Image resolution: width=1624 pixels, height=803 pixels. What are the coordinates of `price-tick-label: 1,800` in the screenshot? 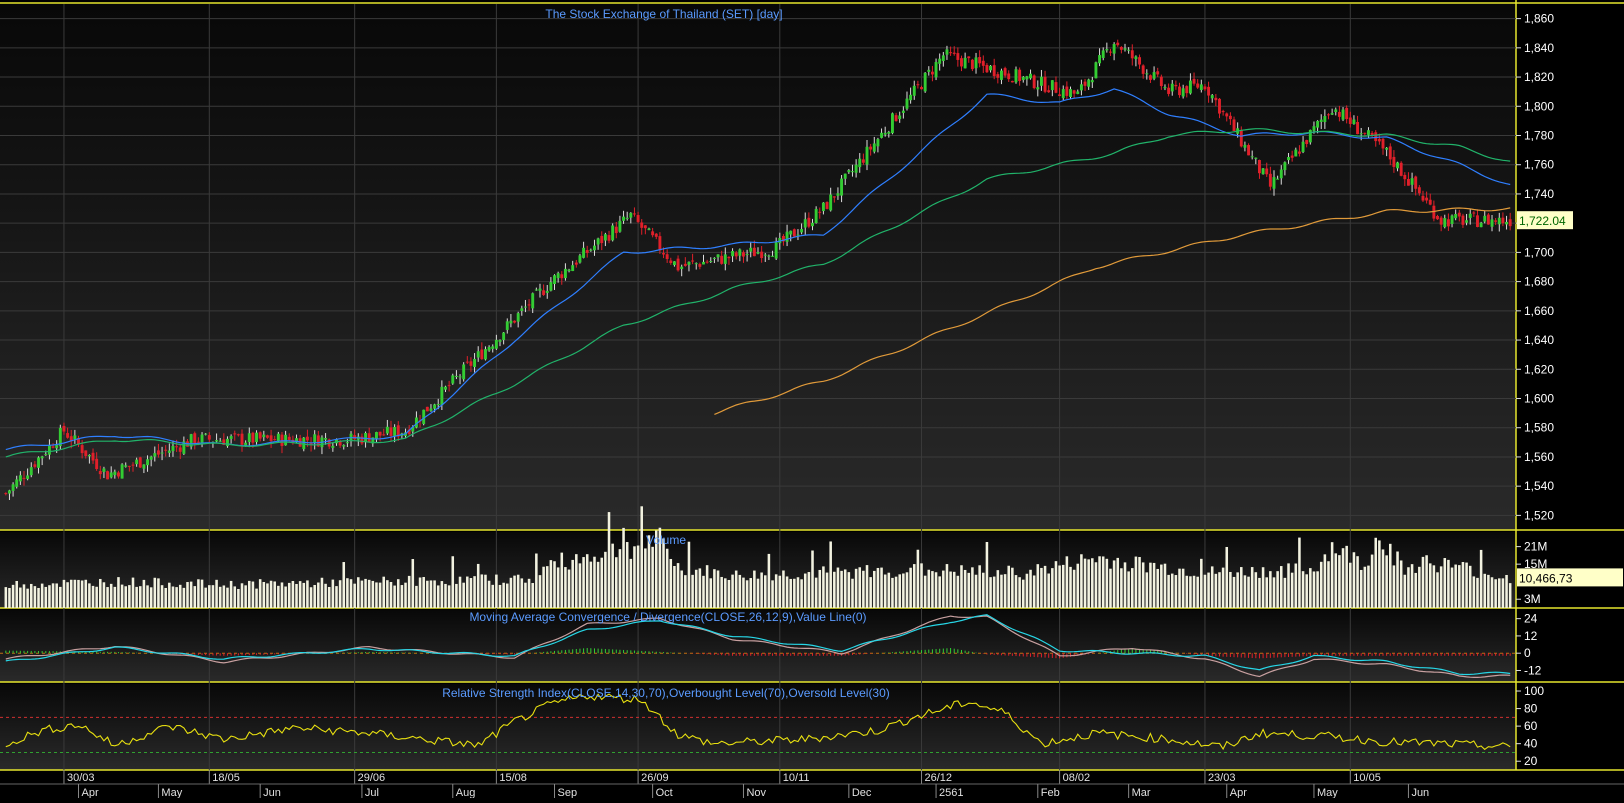 It's located at (1539, 106).